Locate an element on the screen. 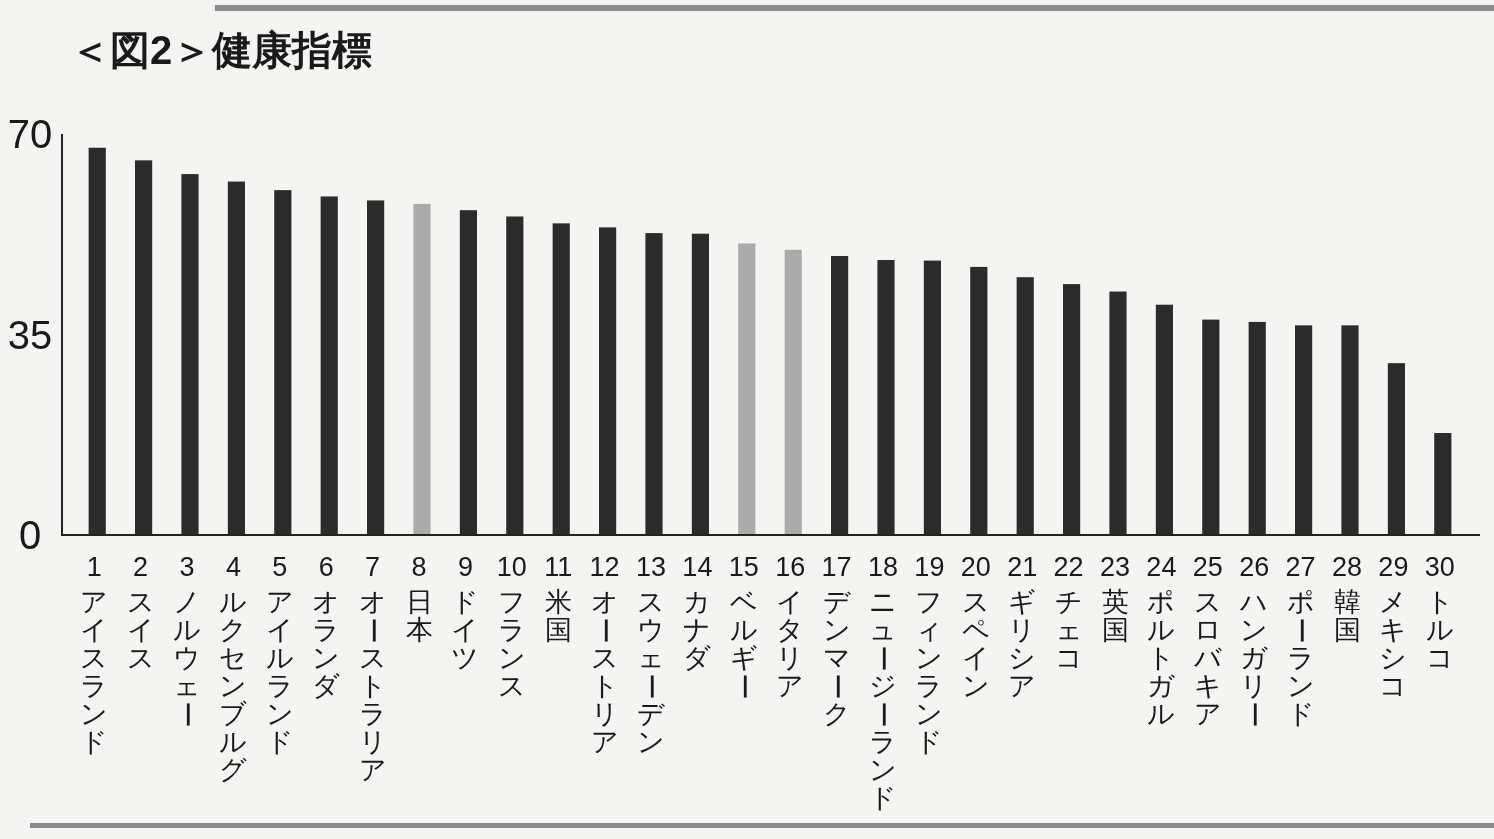 The width and height of the screenshot is (1494, 839). x-tick-label: 1 アイスランド is located at coordinates (94, 654).